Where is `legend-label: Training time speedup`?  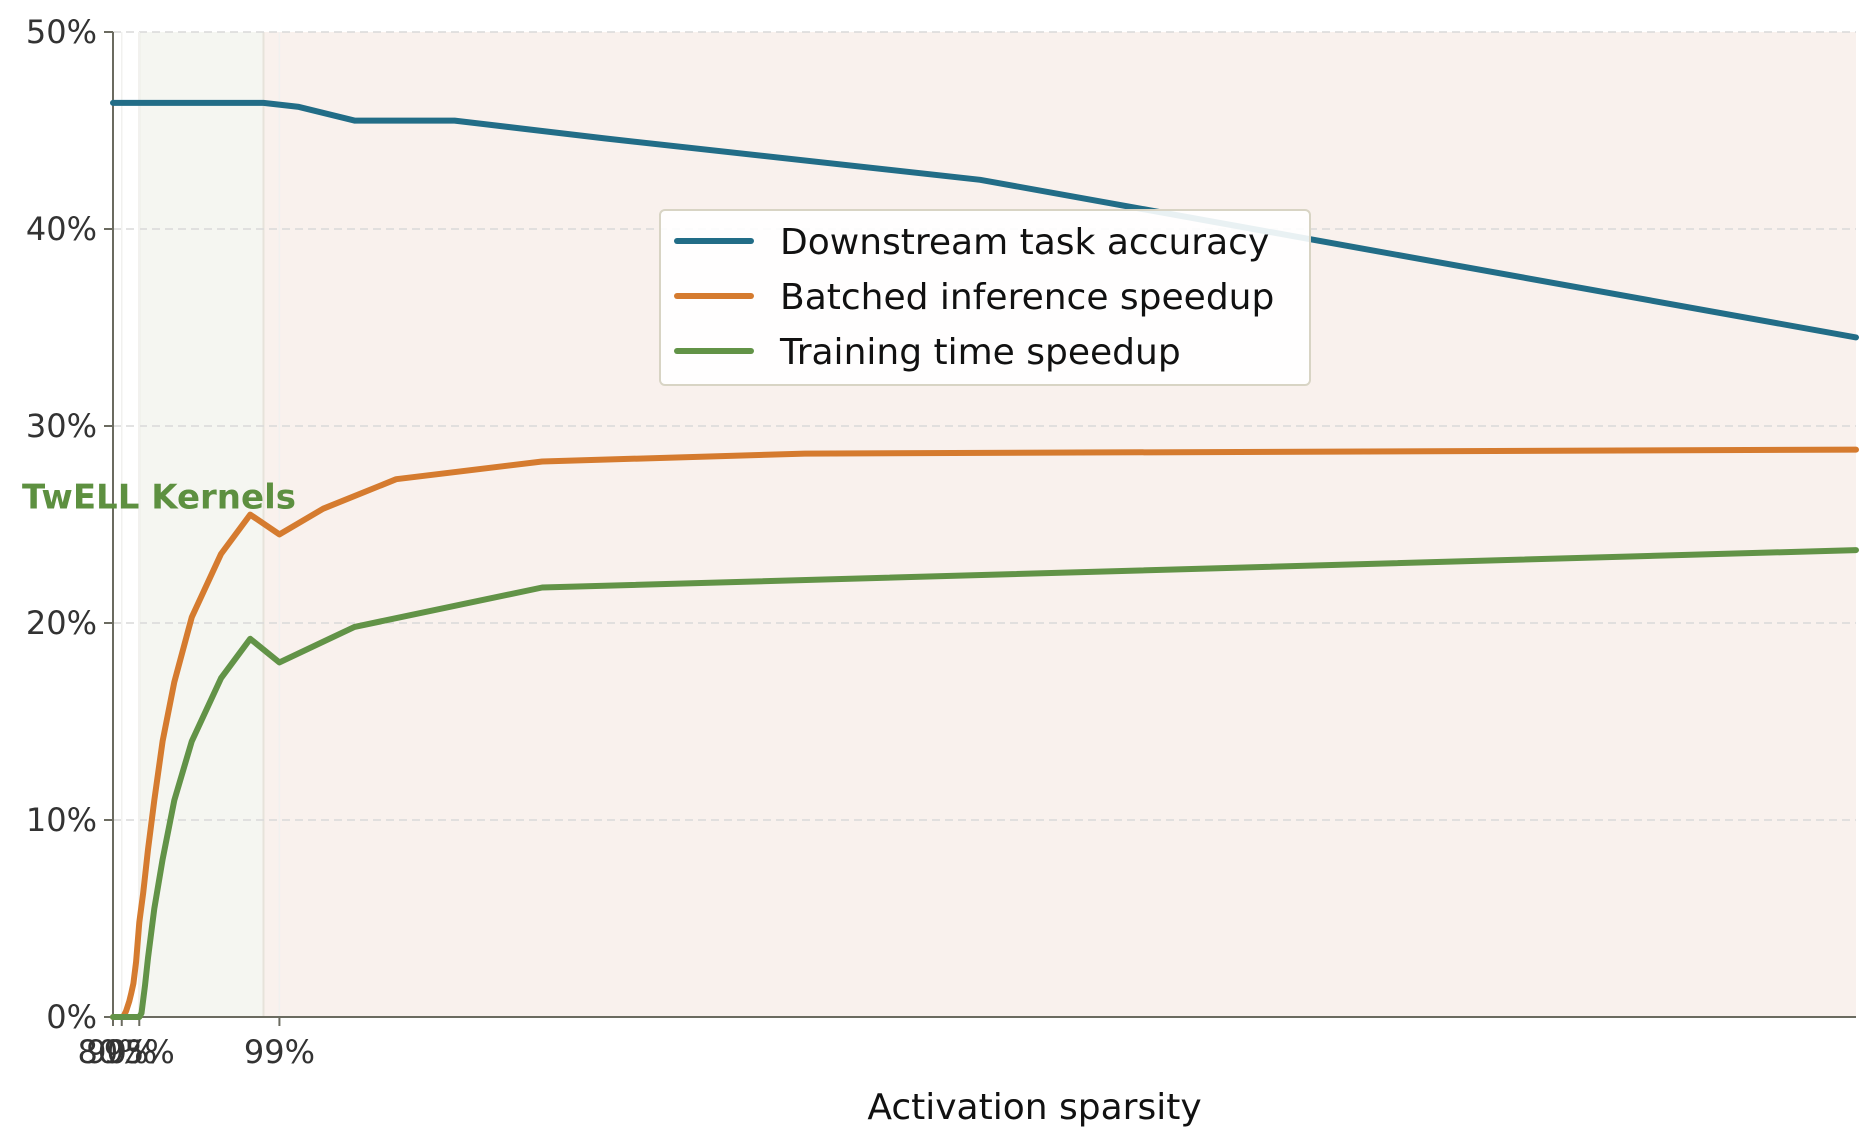
legend-label: Training time speedup is located at coordinates (980, 352).